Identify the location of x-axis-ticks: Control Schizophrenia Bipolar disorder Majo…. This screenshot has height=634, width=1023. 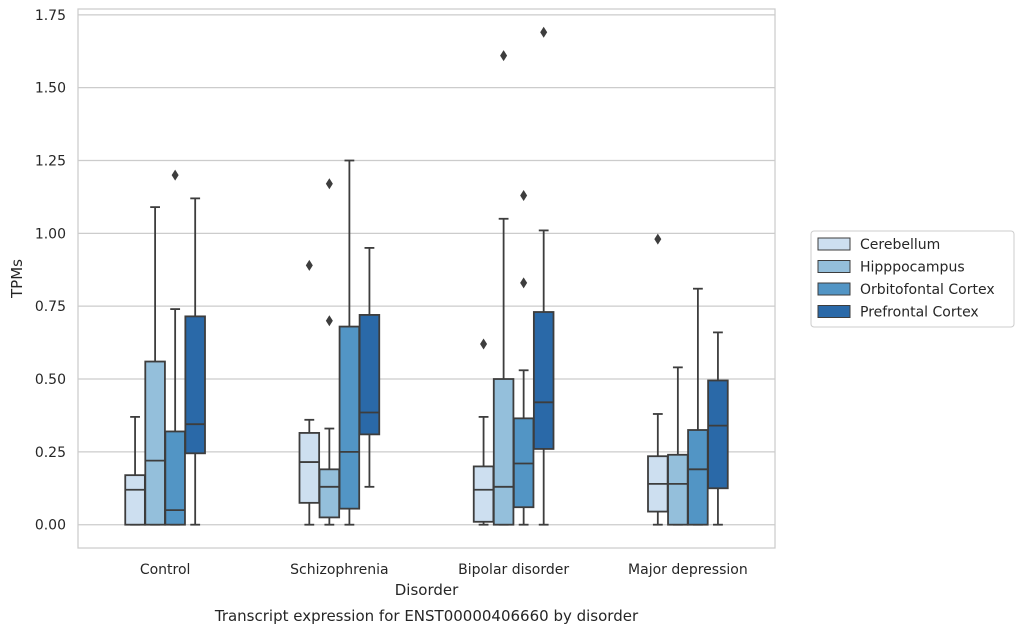
(444, 570).